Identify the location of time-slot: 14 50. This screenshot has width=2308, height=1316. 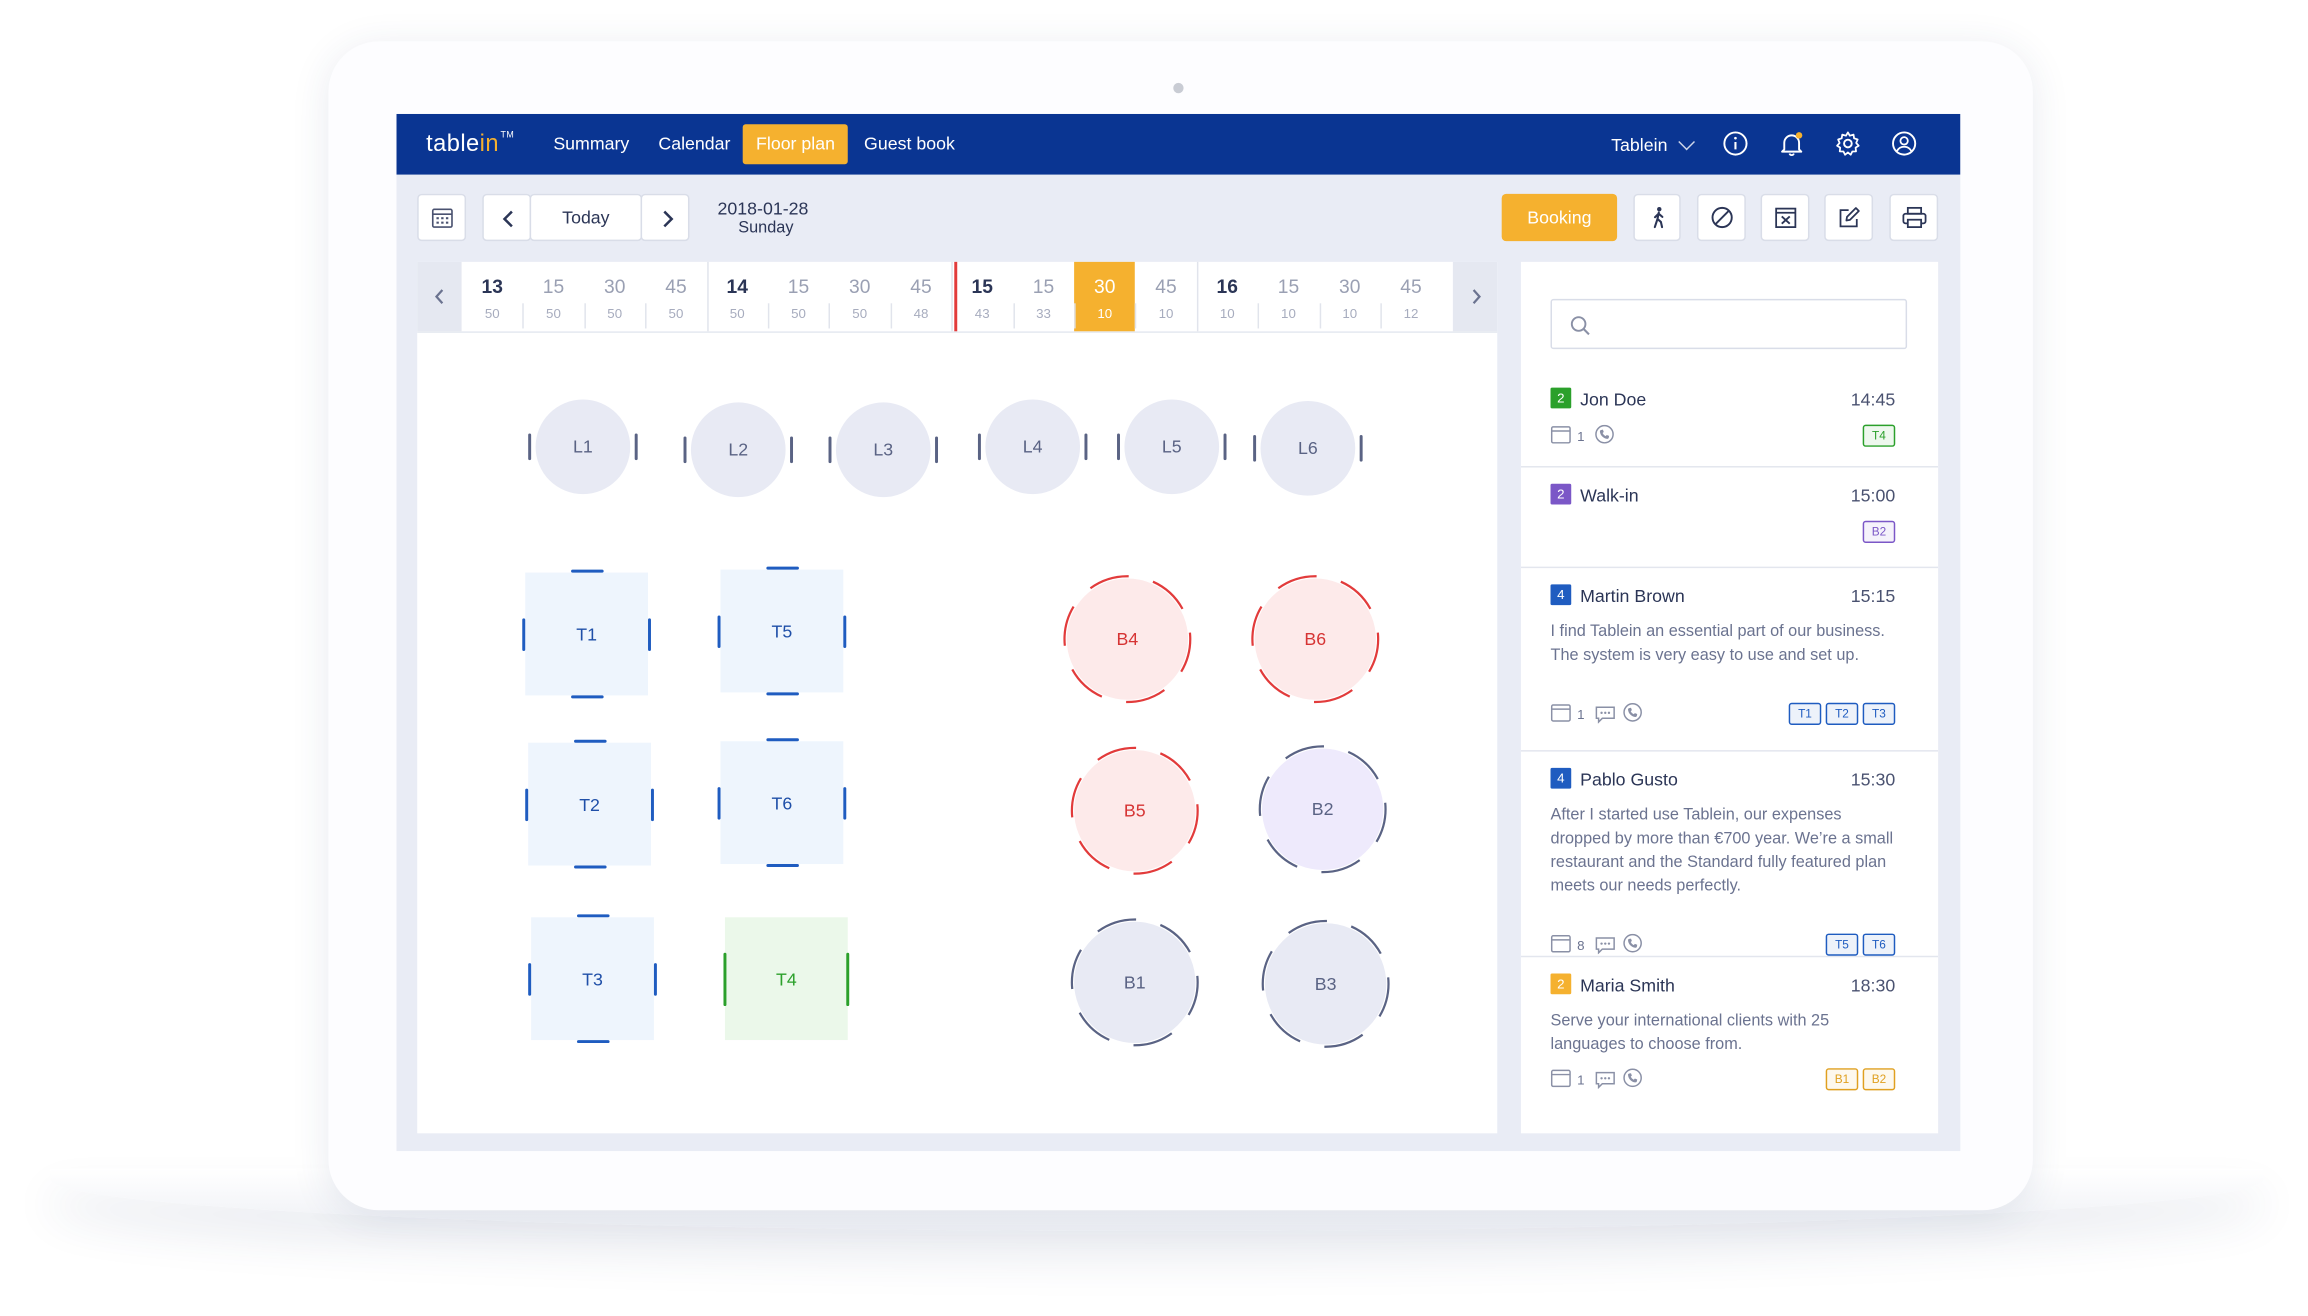
(737, 297).